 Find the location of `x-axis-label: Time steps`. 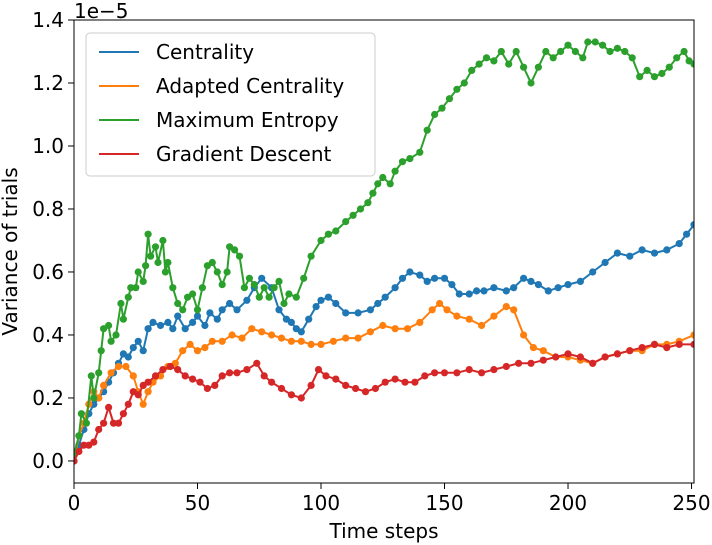

x-axis-label: Time steps is located at coordinates (384, 531).